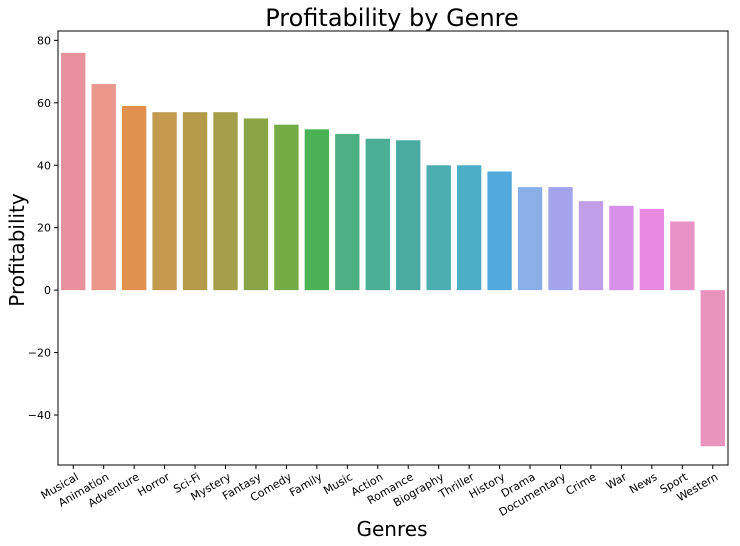 The image size is (740, 546). I want to click on bar-mystery, so click(225, 201).